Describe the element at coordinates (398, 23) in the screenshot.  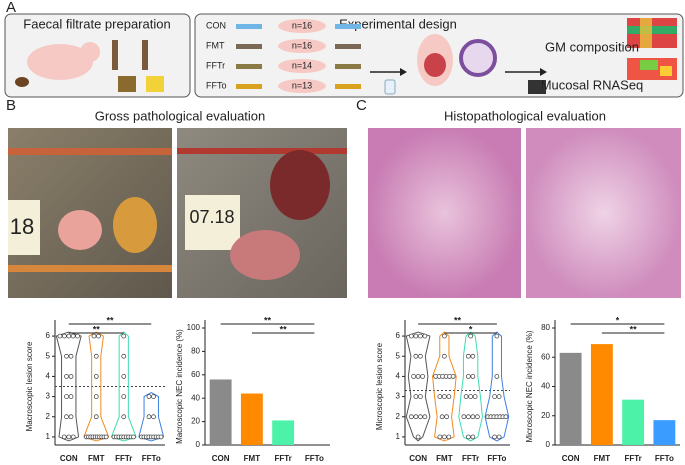
I see `design-title: Experimental design` at that location.